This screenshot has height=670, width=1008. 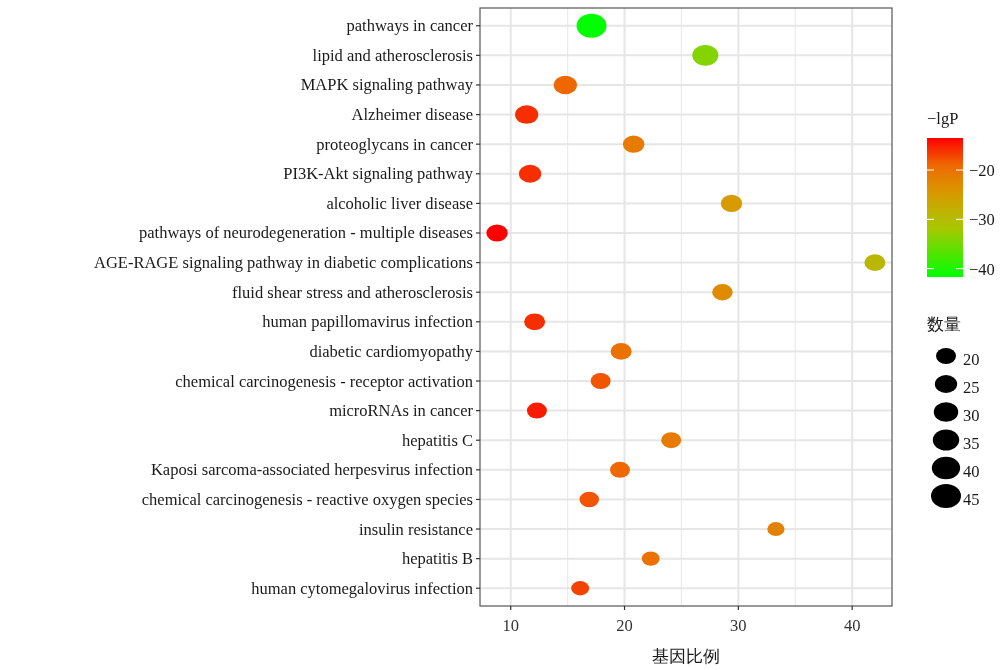 I want to click on x-axis-title: 基因比例, so click(x=686, y=656).